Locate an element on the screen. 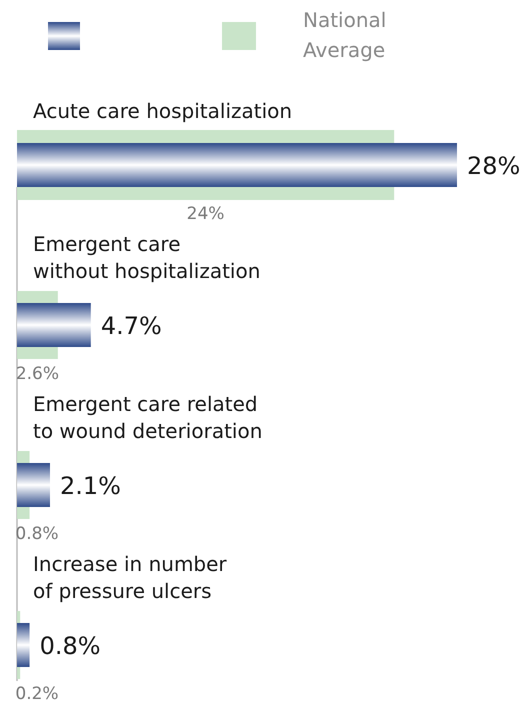 The width and height of the screenshot is (531, 711). y-tick-label: Increase in number of pressure ulcers is located at coordinates (130, 577).